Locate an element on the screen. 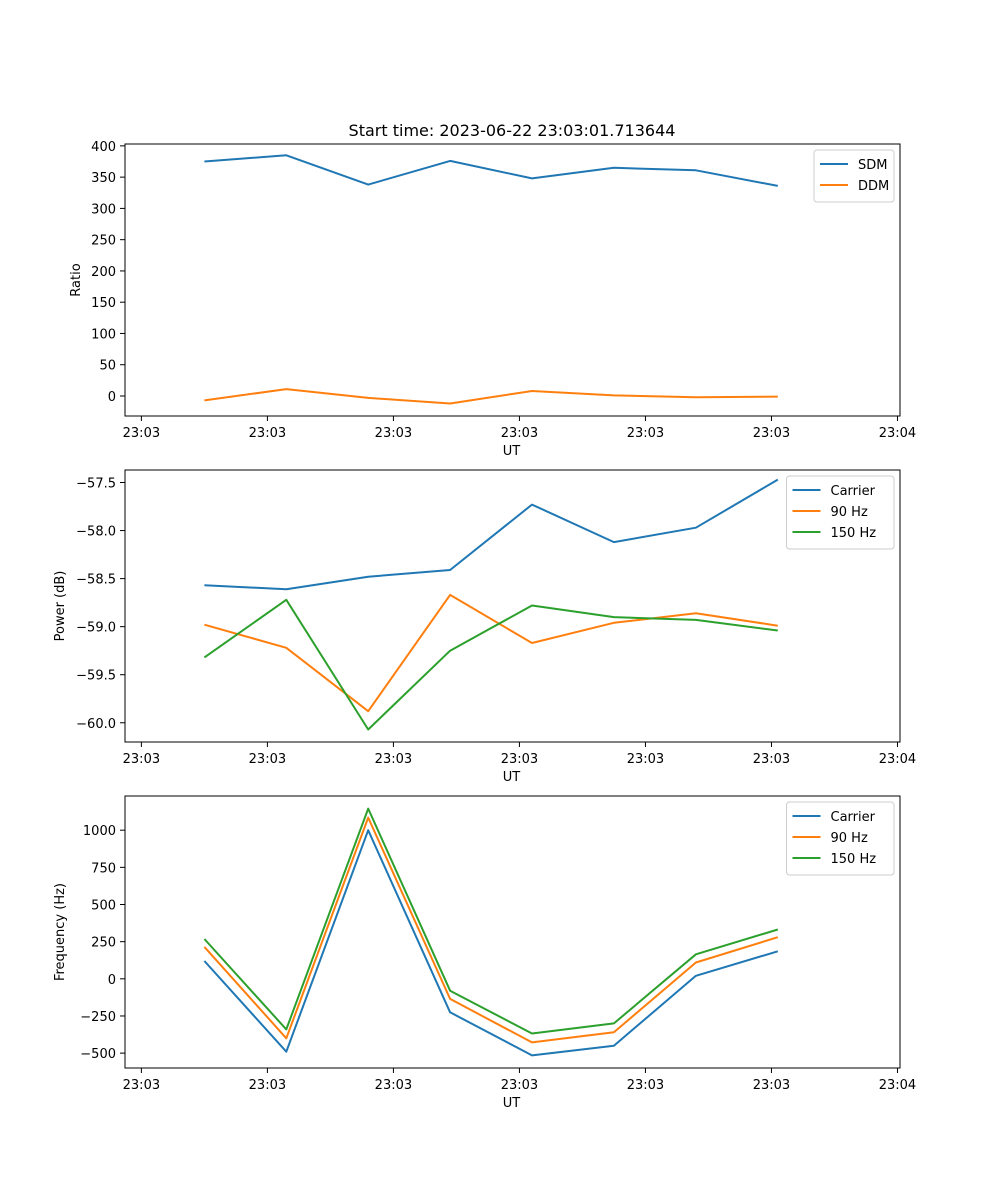  y-tick-label: −58.0 is located at coordinates (96, 532).